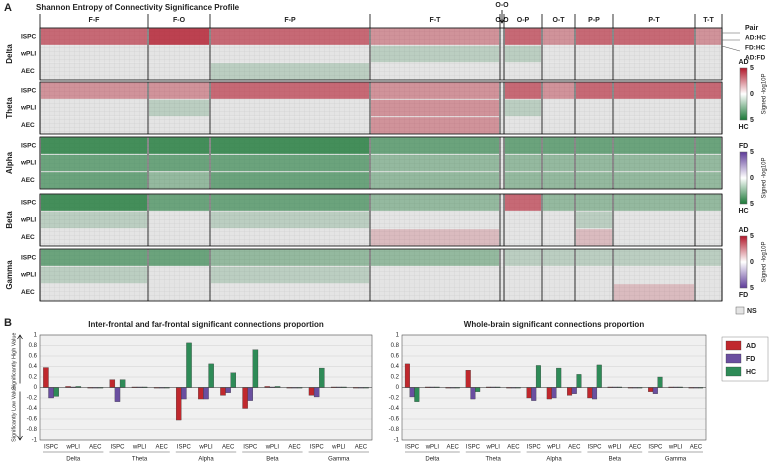  What do you see at coordinates (595, 448) in the screenshot?
I see `x-tick-label: ISPC` at bounding box center [595, 448].